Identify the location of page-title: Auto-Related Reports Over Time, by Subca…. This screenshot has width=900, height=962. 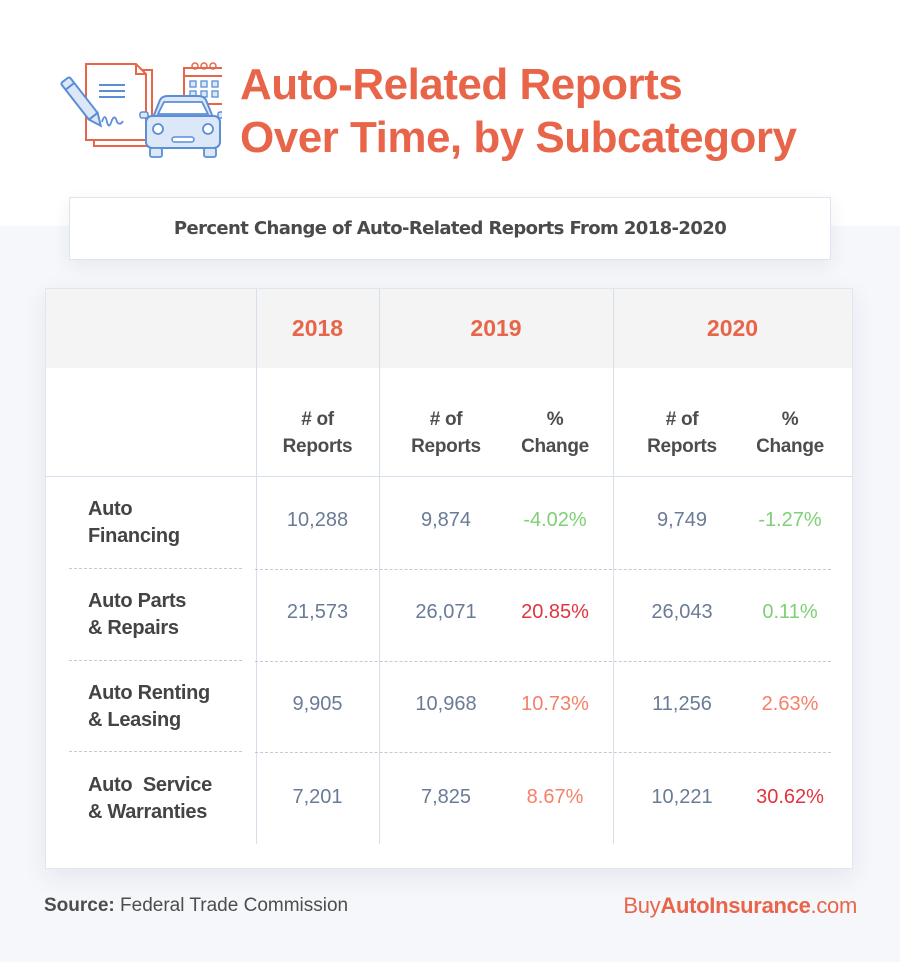
(560, 111).